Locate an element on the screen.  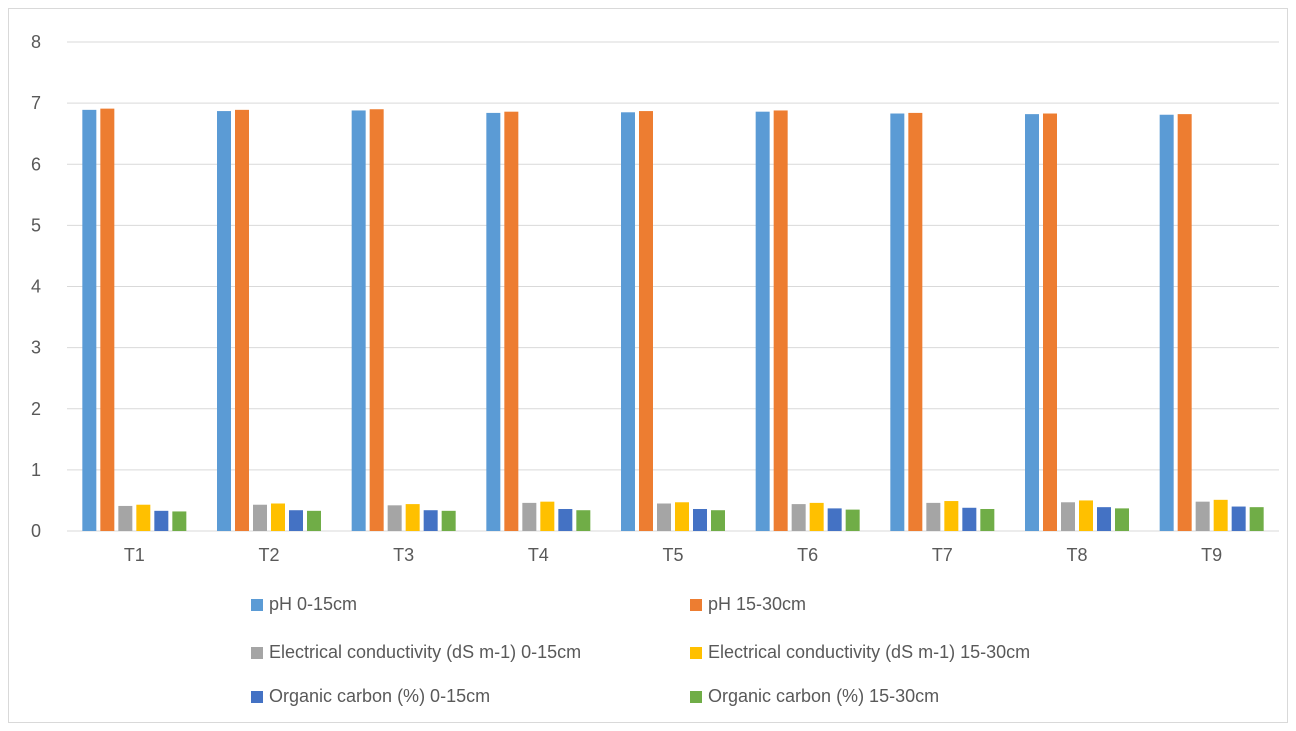
legend-item: Organic carbon (%) 15-30cm is located at coordinates (814, 696).